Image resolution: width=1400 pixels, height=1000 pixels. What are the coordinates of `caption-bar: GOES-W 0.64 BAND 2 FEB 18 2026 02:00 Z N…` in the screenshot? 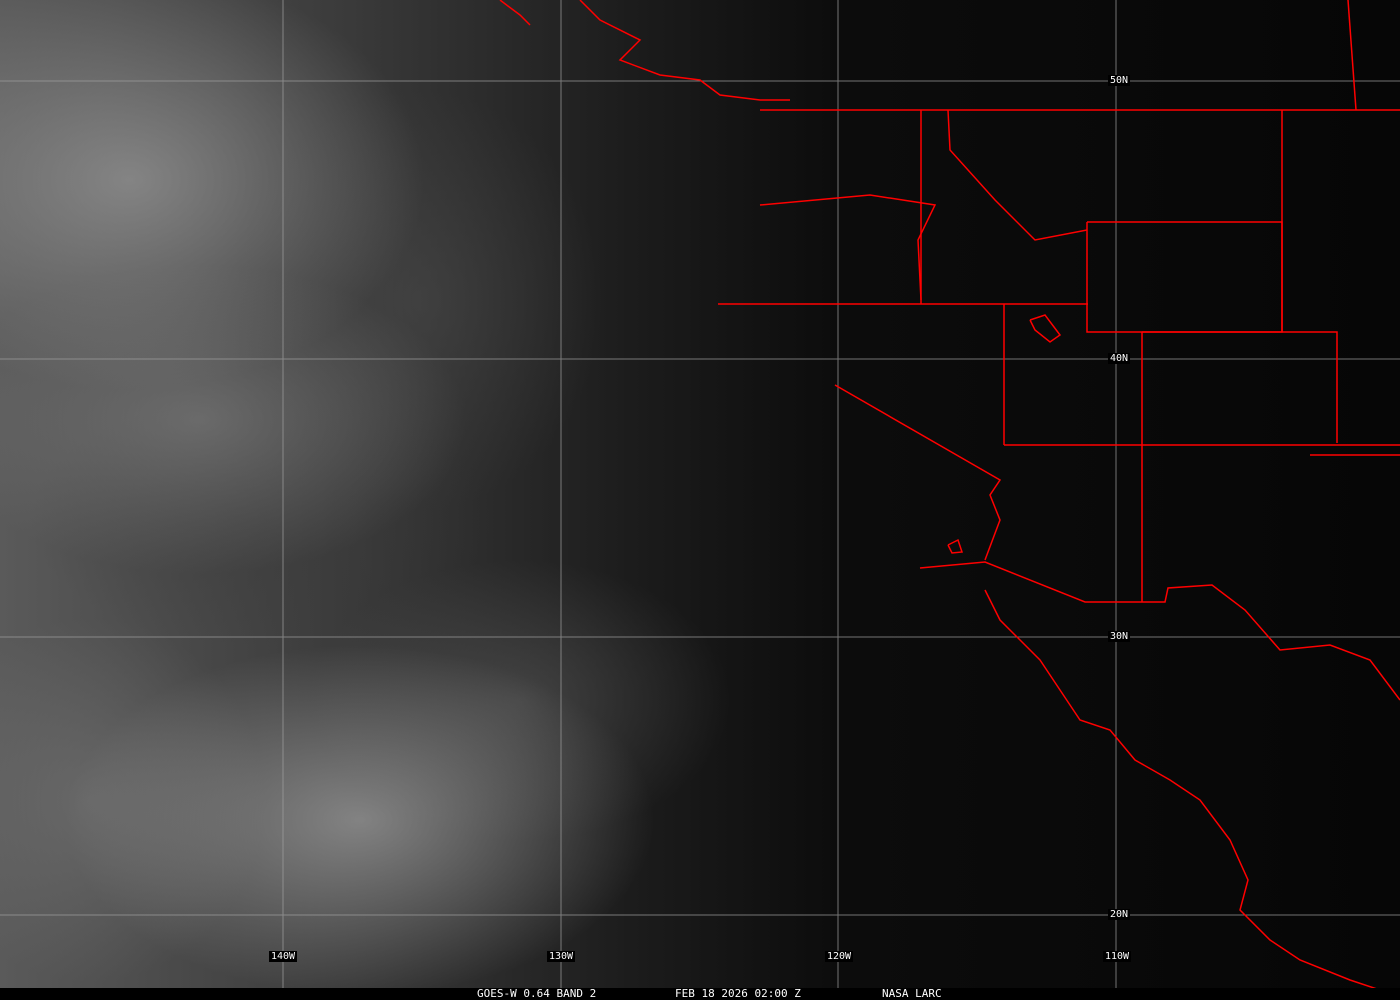 It's located at (700, 994).